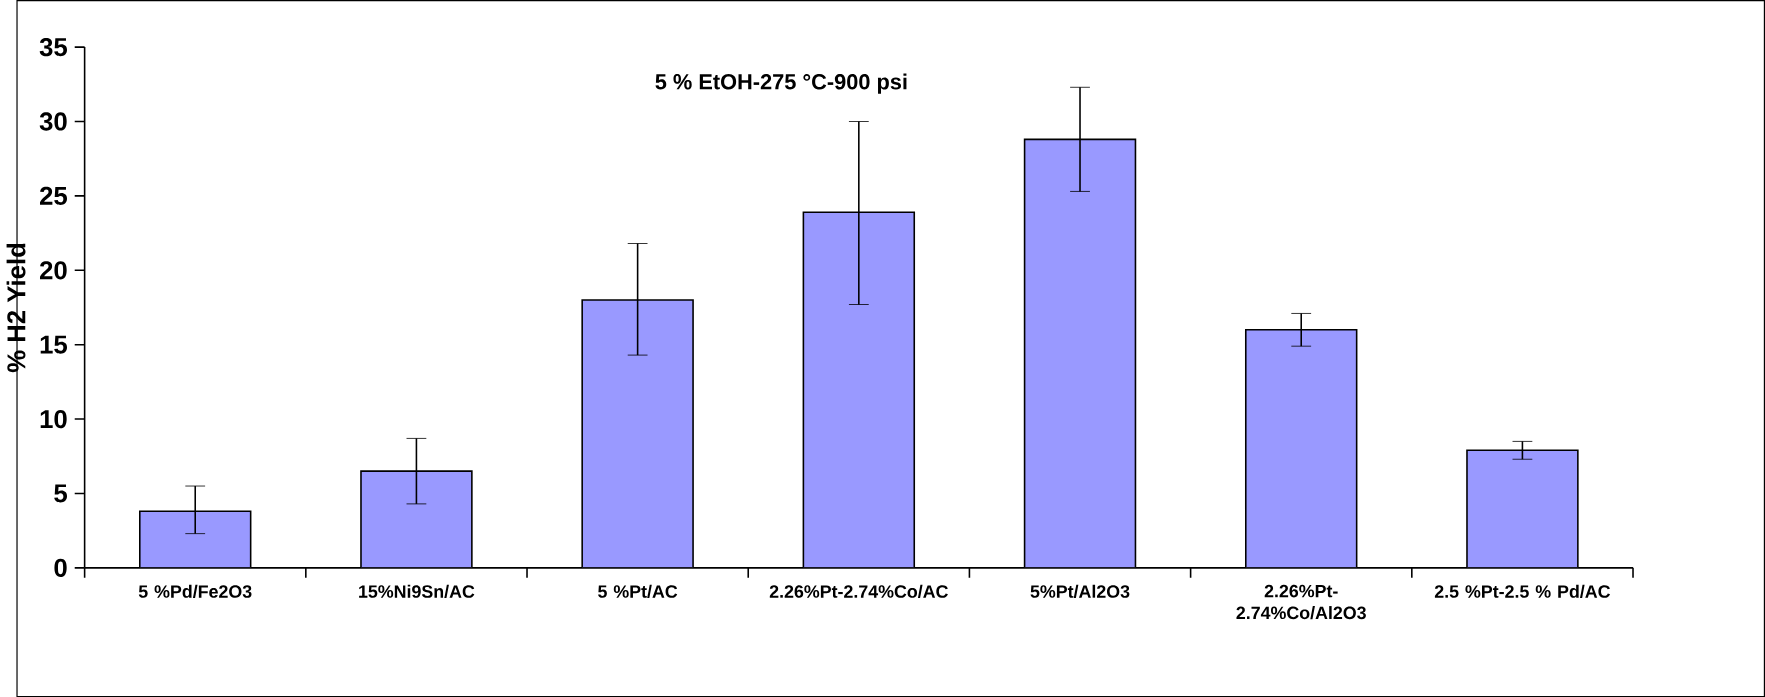  What do you see at coordinates (60, 567) in the screenshot?
I see `y-tick-label: 0` at bounding box center [60, 567].